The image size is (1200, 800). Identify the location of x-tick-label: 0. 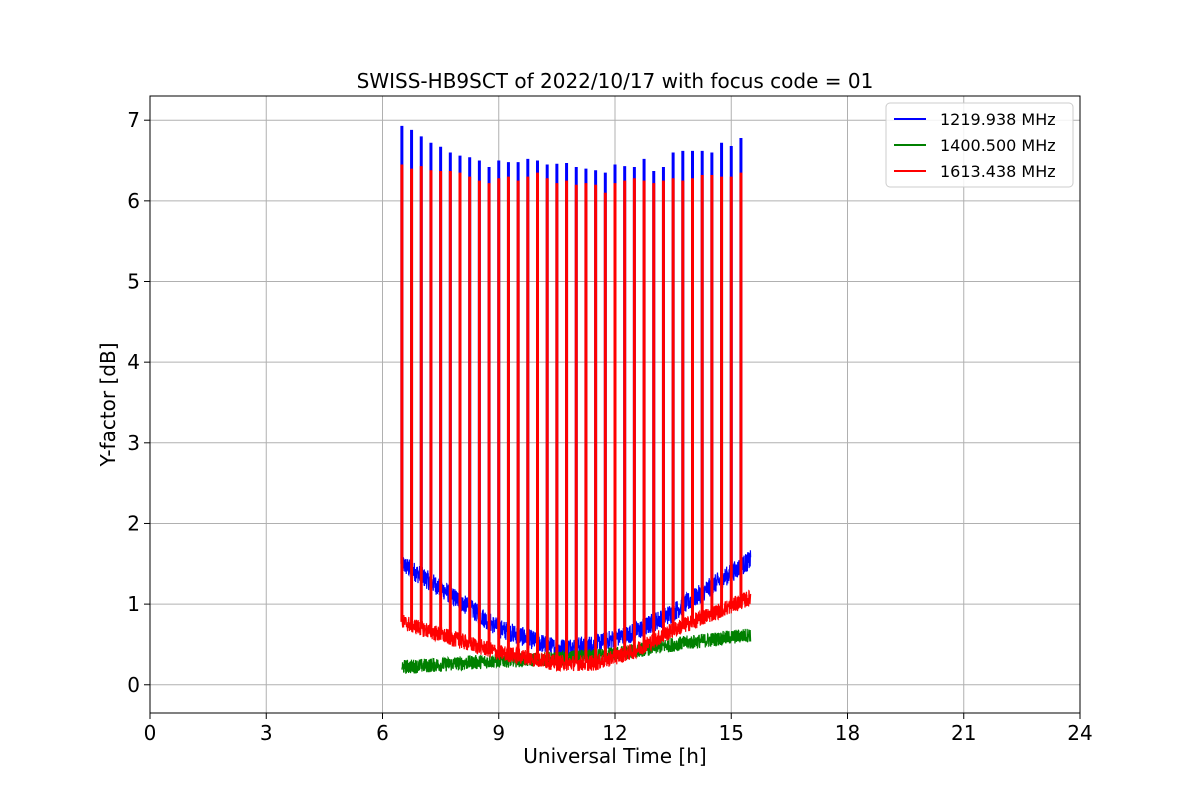
(150, 733).